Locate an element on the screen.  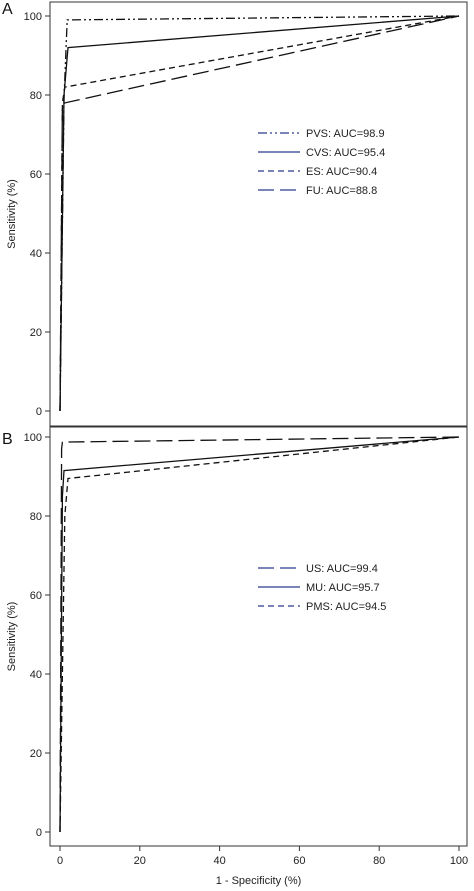
legend-label-A-1: CVS: AUC=95.4 is located at coordinates (345, 153).